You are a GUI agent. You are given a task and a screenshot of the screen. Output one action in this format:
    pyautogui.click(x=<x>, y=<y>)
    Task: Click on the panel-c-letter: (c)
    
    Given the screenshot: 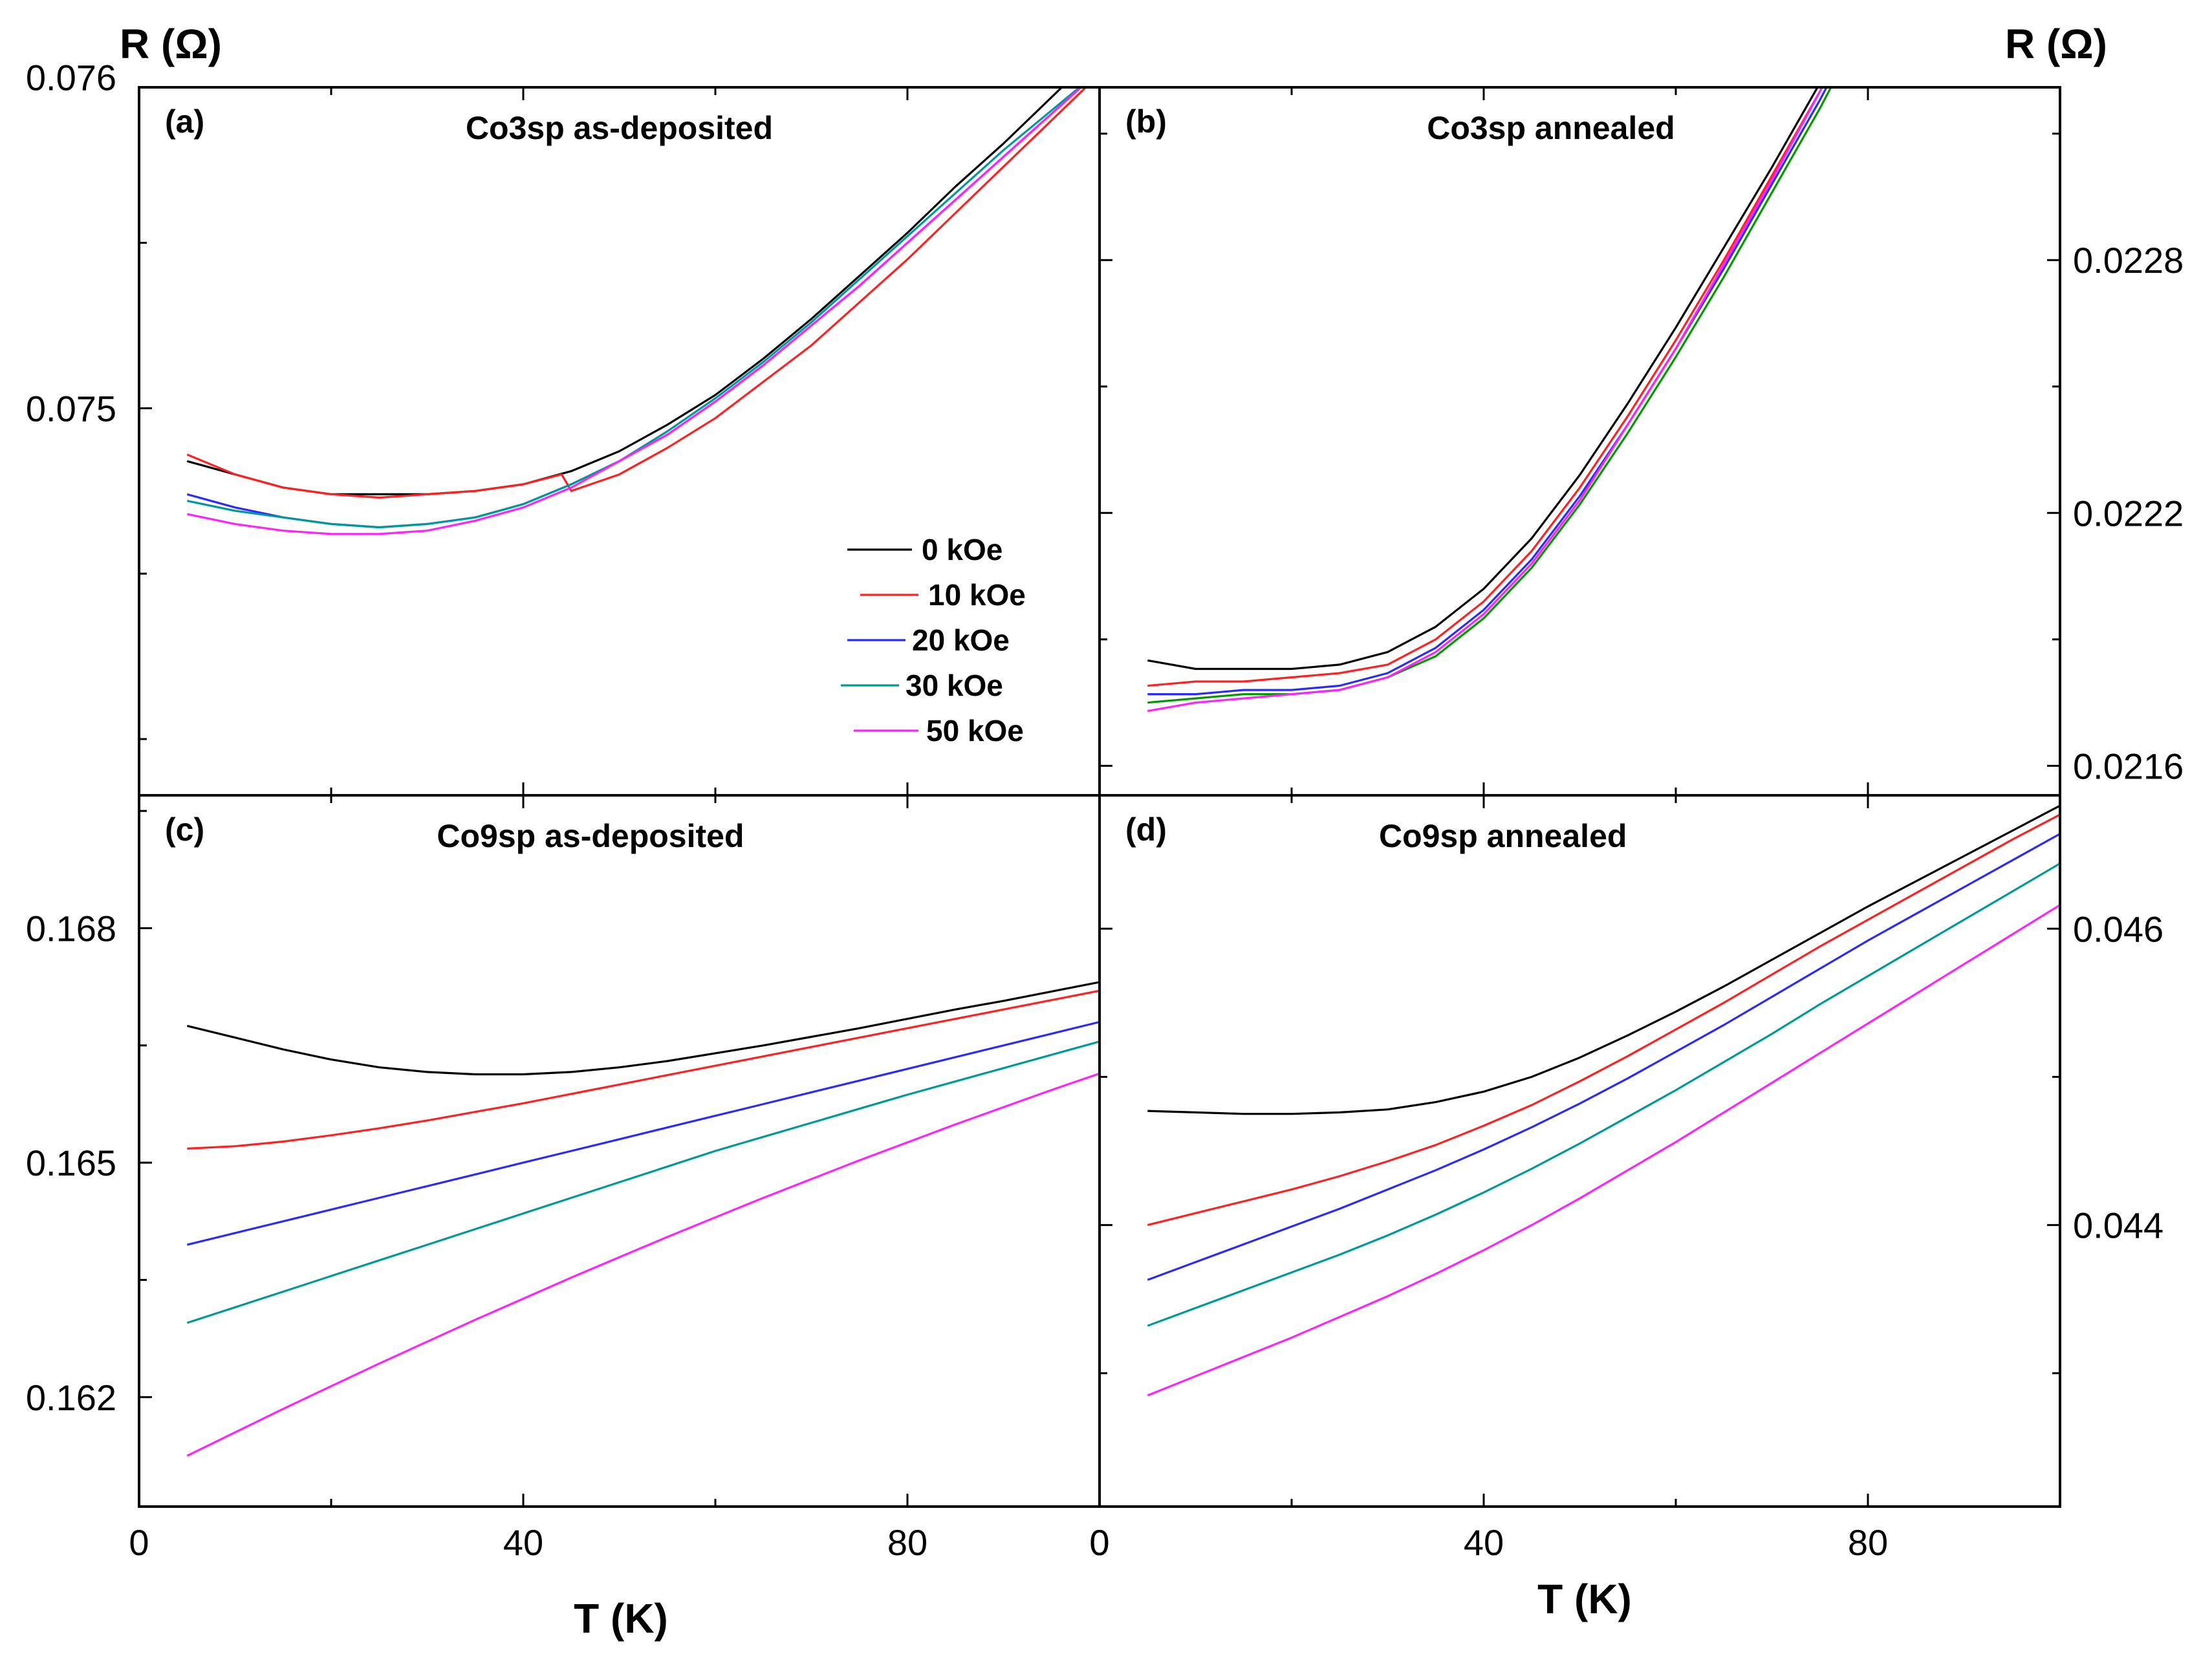 What is the action you would take?
    pyautogui.click(x=184, y=830)
    